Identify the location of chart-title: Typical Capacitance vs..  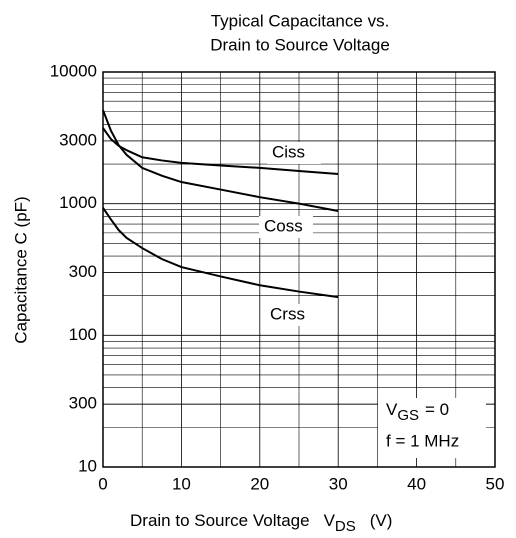
(300, 20).